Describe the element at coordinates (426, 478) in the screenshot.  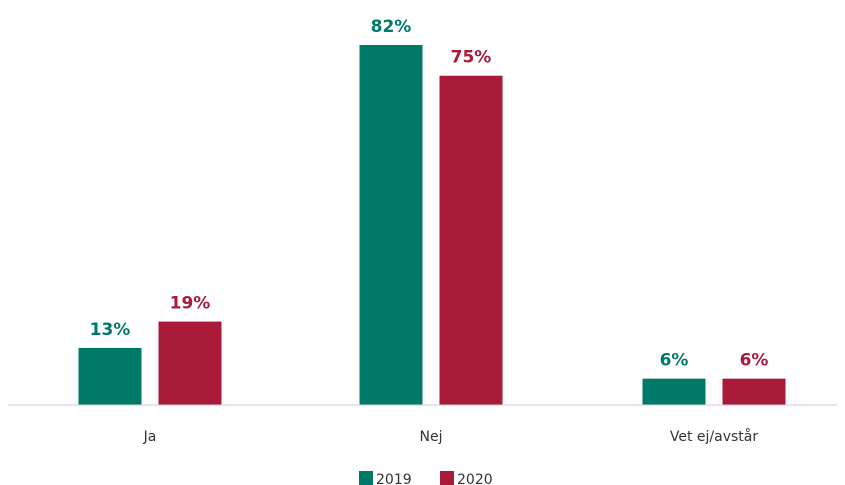
I see `legend: 2019 2020` at that location.